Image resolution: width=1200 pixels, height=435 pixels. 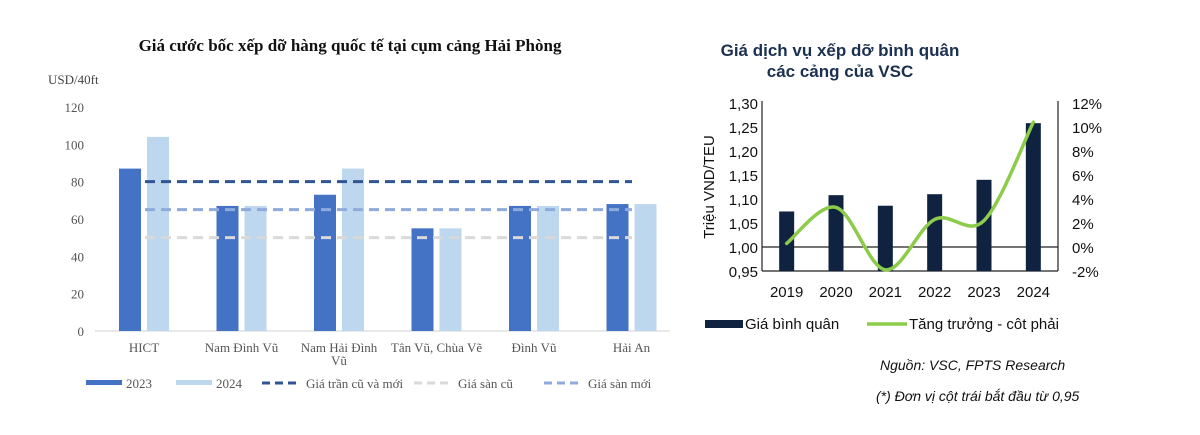 I want to click on y-tick-label: 100, so click(x=75, y=144).